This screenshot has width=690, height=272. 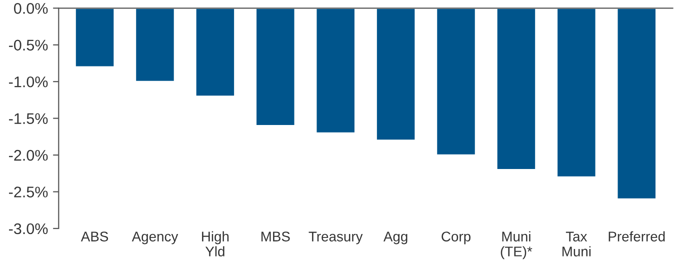 I want to click on x-tick-label: ABS, so click(x=94, y=237).